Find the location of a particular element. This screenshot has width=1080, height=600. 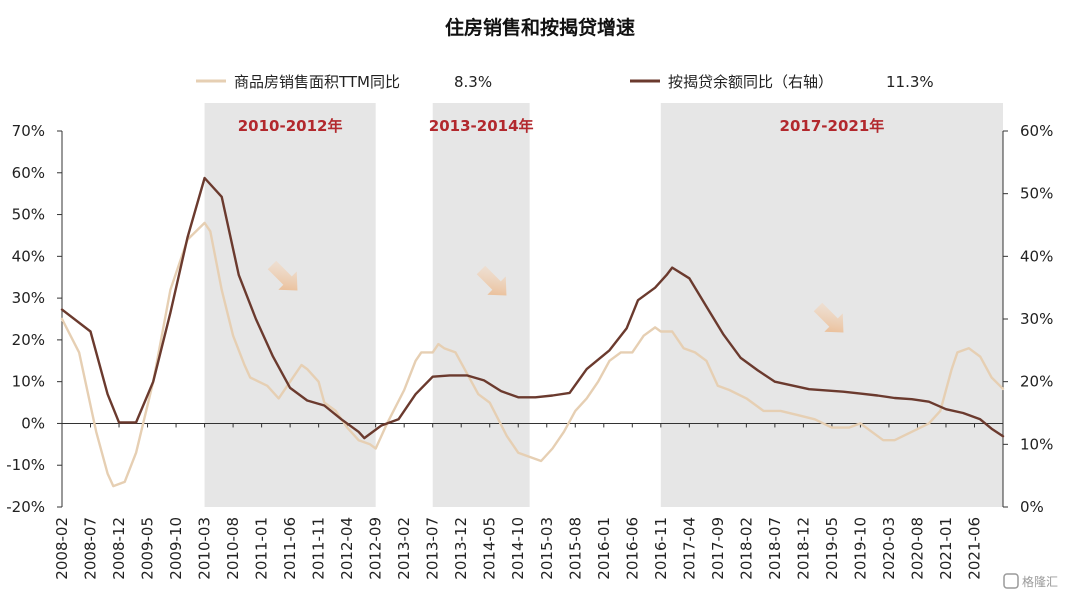

legend-value-sales: 8.3% is located at coordinates (473, 82).